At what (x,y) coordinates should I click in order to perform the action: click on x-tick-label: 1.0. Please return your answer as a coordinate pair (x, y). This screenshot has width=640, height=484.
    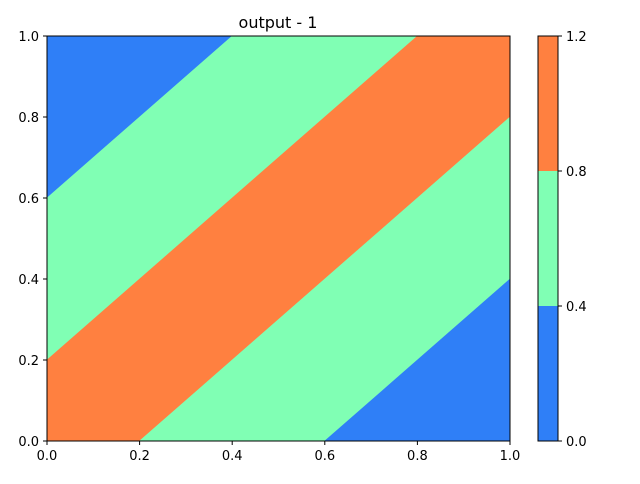
    Looking at the image, I should click on (510, 456).